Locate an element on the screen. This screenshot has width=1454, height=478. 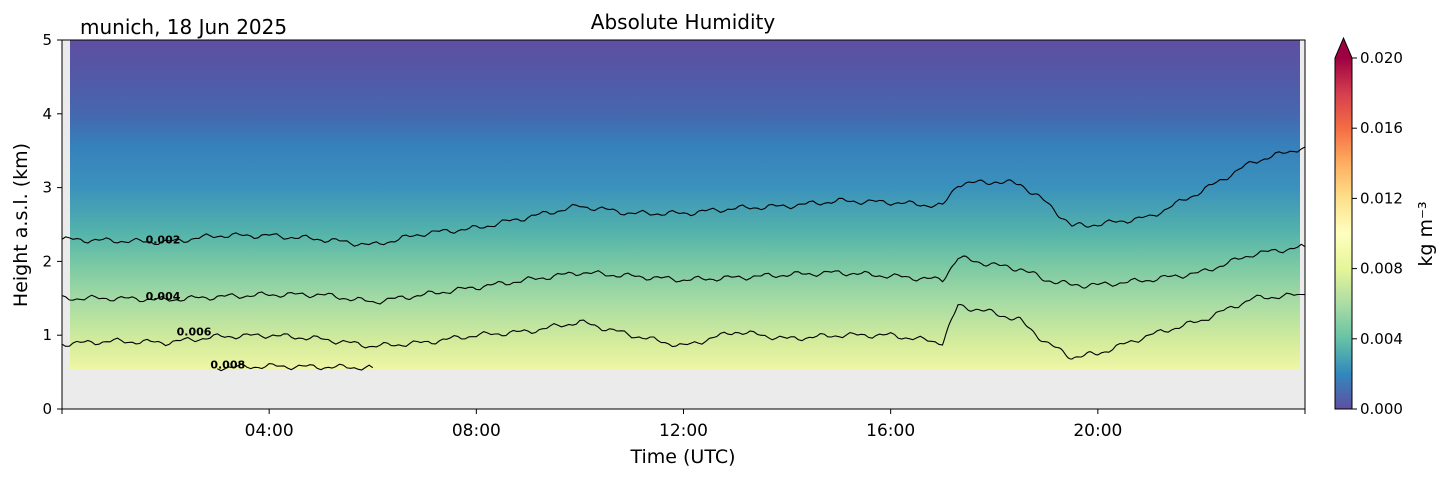
x-axis-ticks: 04:00 08:00 12:00 16:00 20:00 is located at coordinates (683, 425).